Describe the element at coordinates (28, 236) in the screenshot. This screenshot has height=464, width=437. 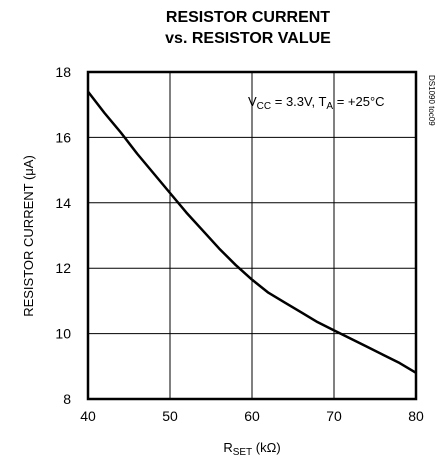
I see `y-axis-label: RESISTOR CURRENT (μA)` at that location.